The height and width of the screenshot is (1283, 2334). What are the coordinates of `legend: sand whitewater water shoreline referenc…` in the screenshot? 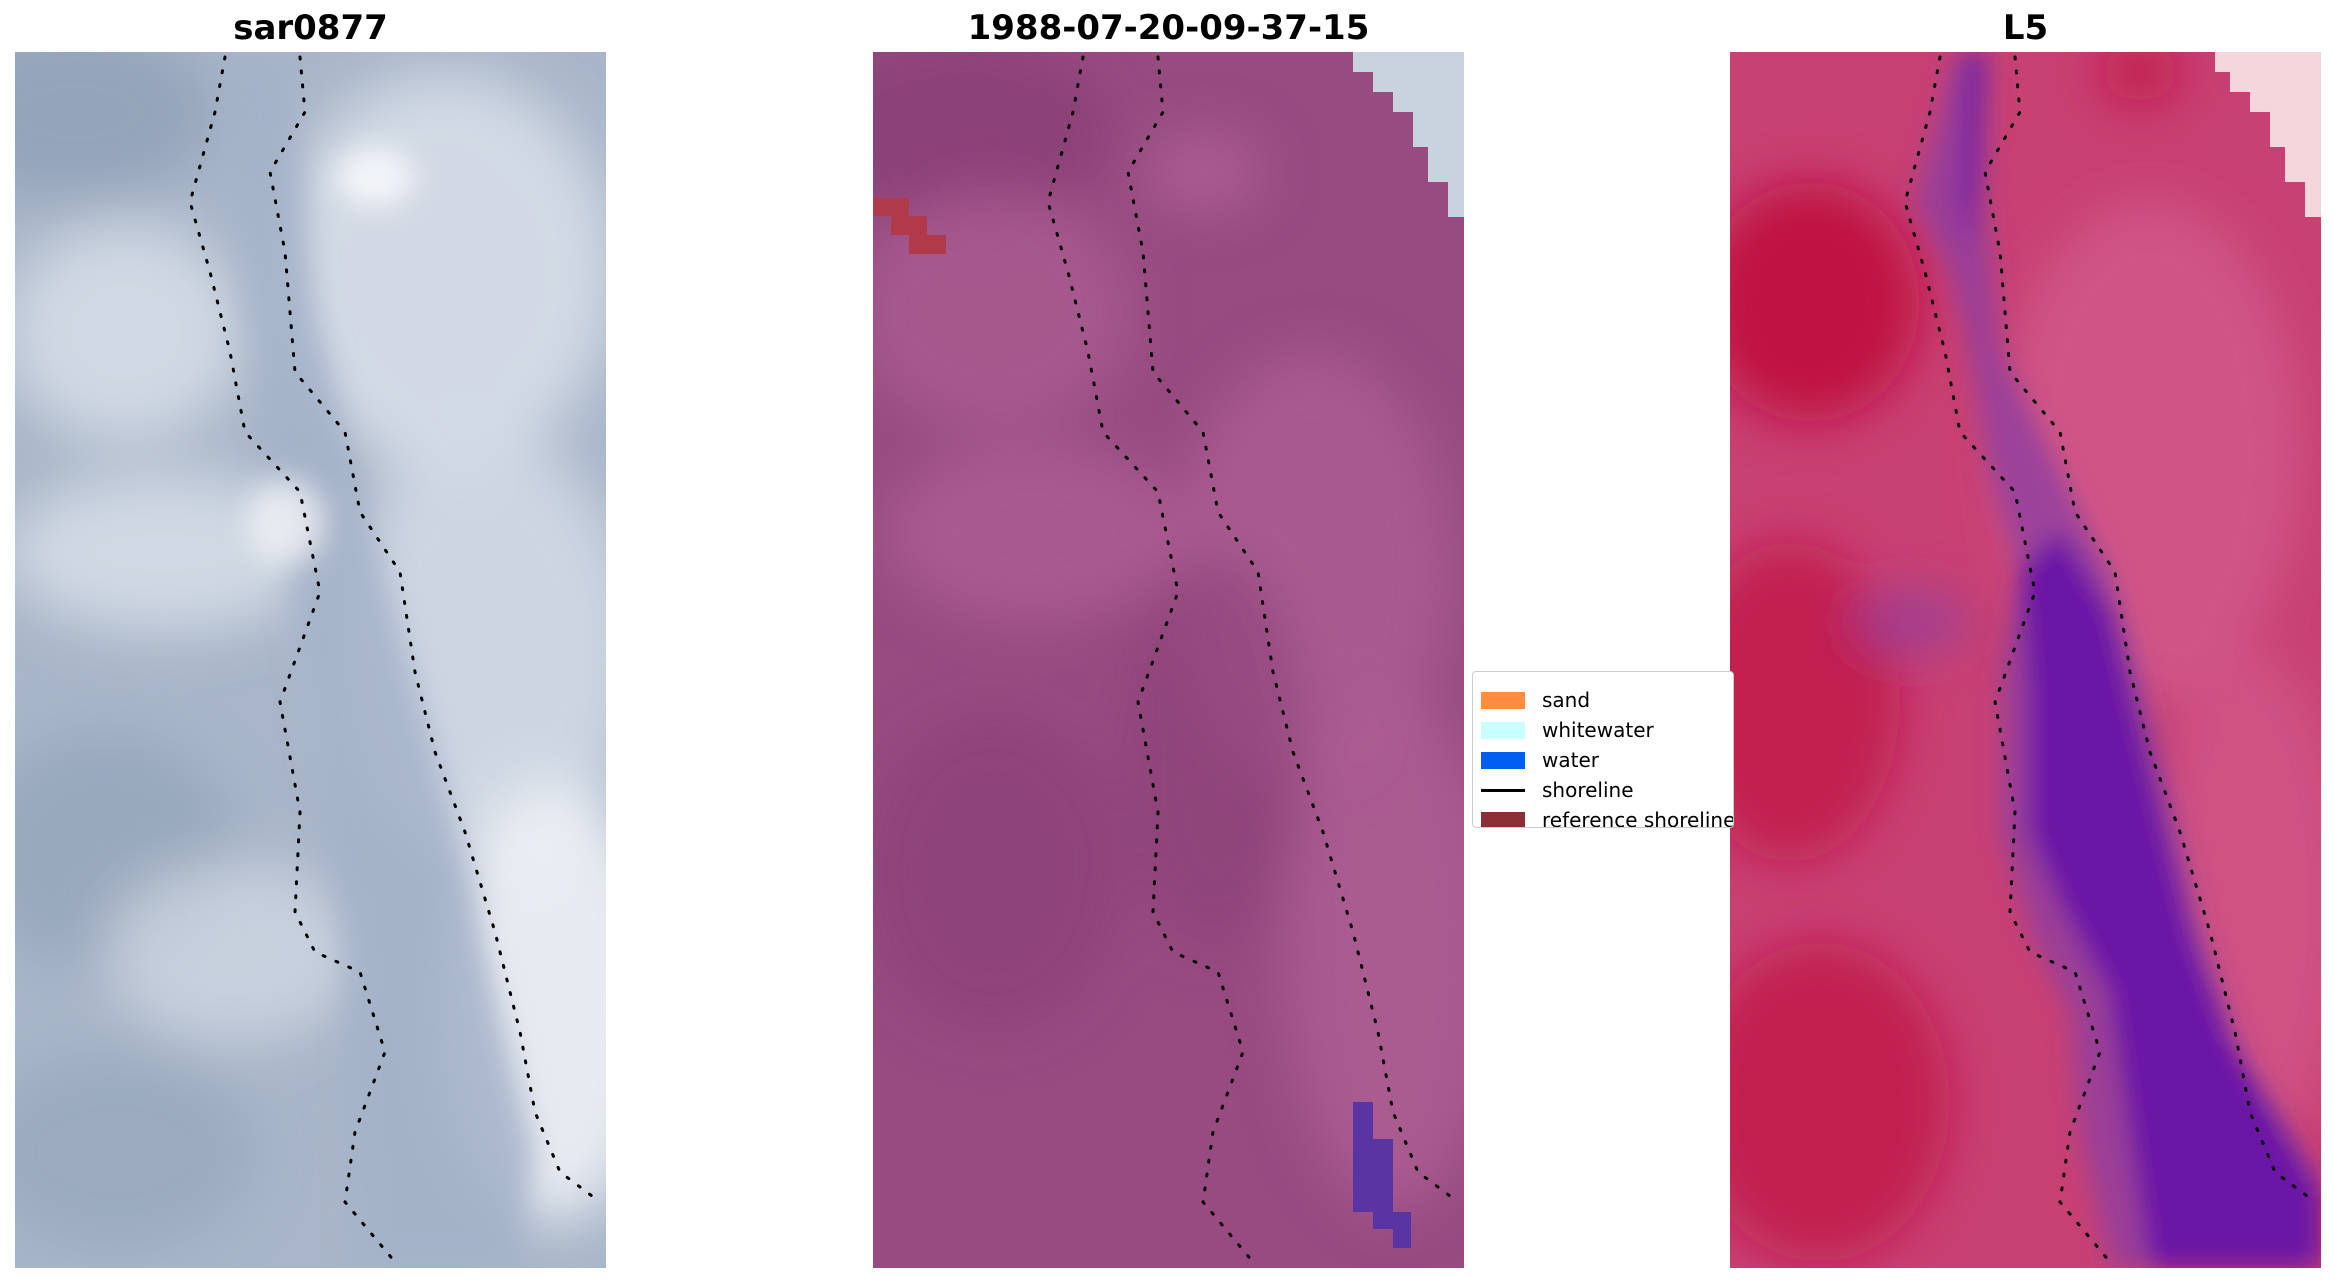 It's located at (1603, 749).